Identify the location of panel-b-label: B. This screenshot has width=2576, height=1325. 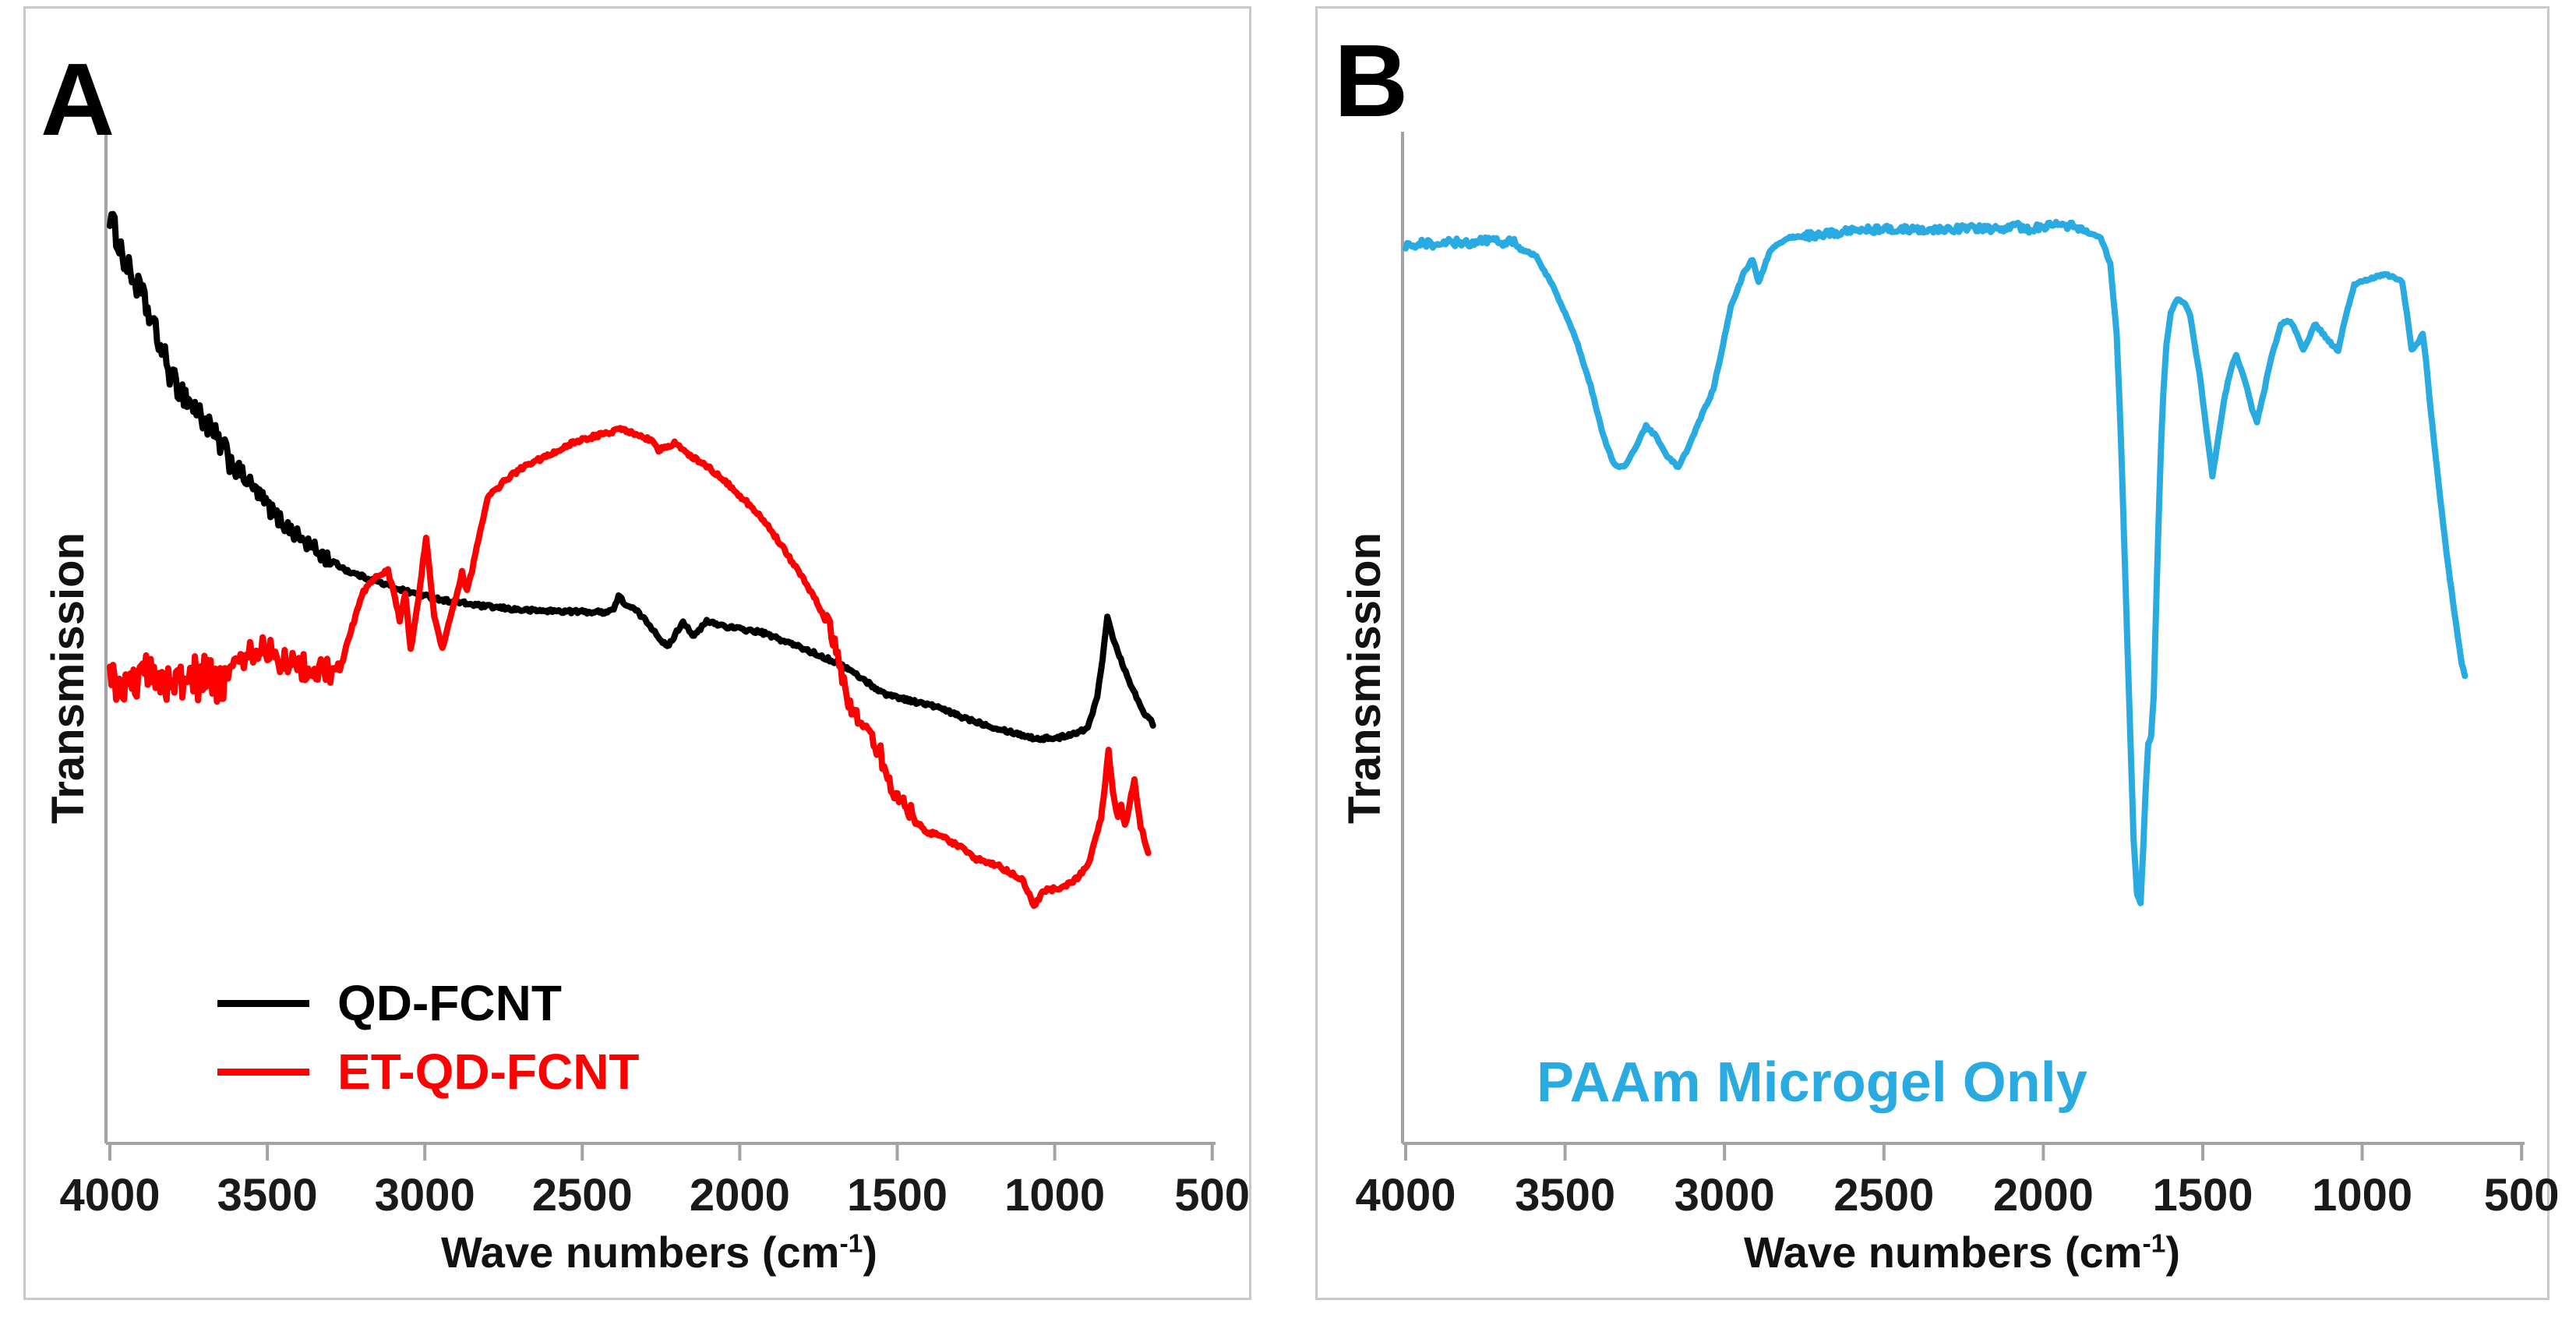
(1371, 80).